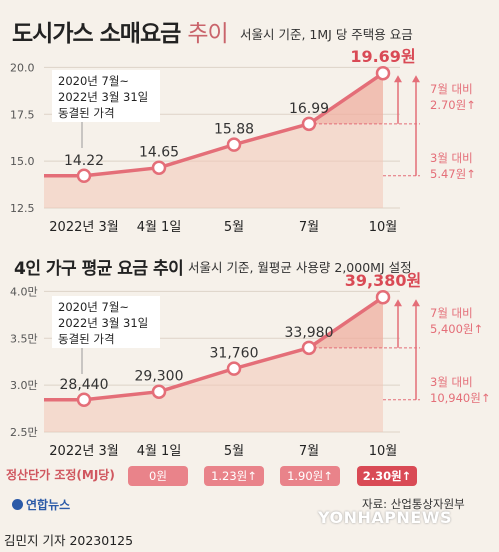 Image resolution: width=499 pixels, height=552 pixels. What do you see at coordinates (387, 476) in the screenshot?
I see `adjustment-badge-final: 2.30원↑` at bounding box center [387, 476].